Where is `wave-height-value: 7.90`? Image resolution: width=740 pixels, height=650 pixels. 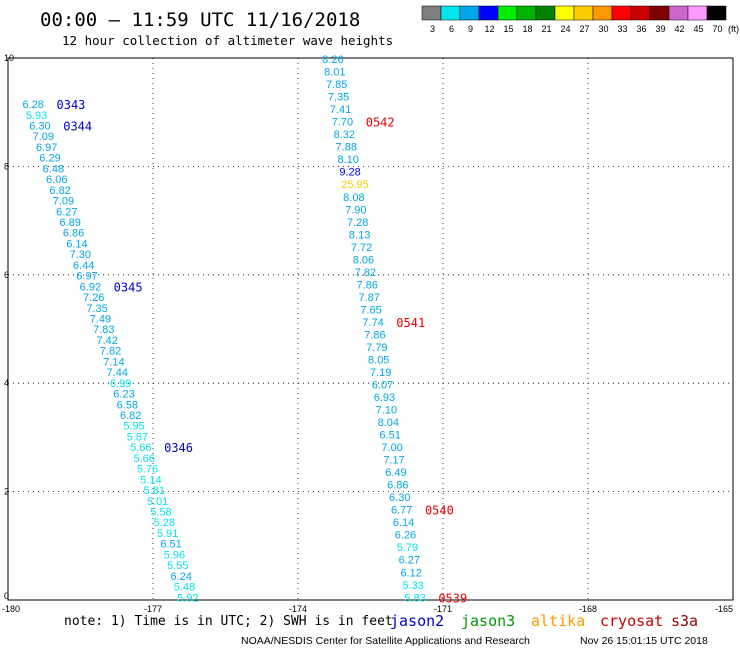 wave-height-value: 7.90 is located at coordinates (355, 210).